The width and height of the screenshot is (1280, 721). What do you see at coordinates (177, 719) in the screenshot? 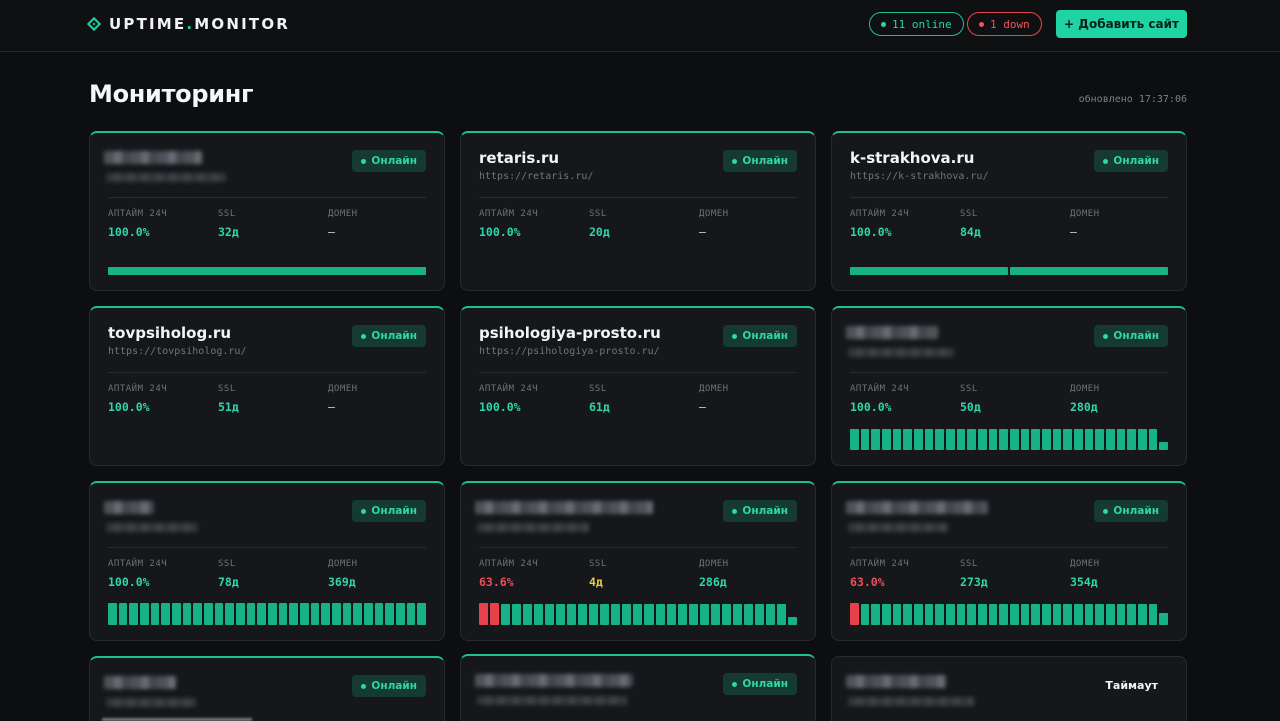
I see `blurred-line` at bounding box center [177, 719].